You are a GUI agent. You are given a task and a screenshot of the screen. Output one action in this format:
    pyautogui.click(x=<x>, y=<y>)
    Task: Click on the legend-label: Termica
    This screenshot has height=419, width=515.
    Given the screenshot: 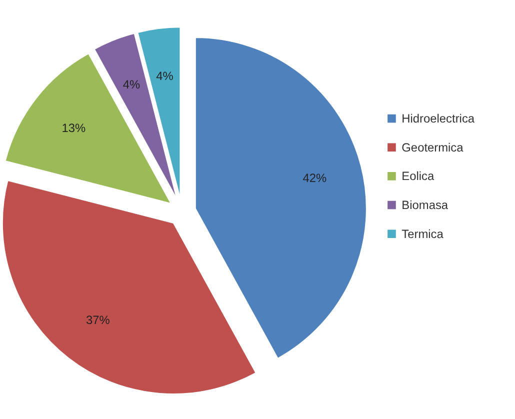 What is the action you would take?
    pyautogui.click(x=423, y=233)
    